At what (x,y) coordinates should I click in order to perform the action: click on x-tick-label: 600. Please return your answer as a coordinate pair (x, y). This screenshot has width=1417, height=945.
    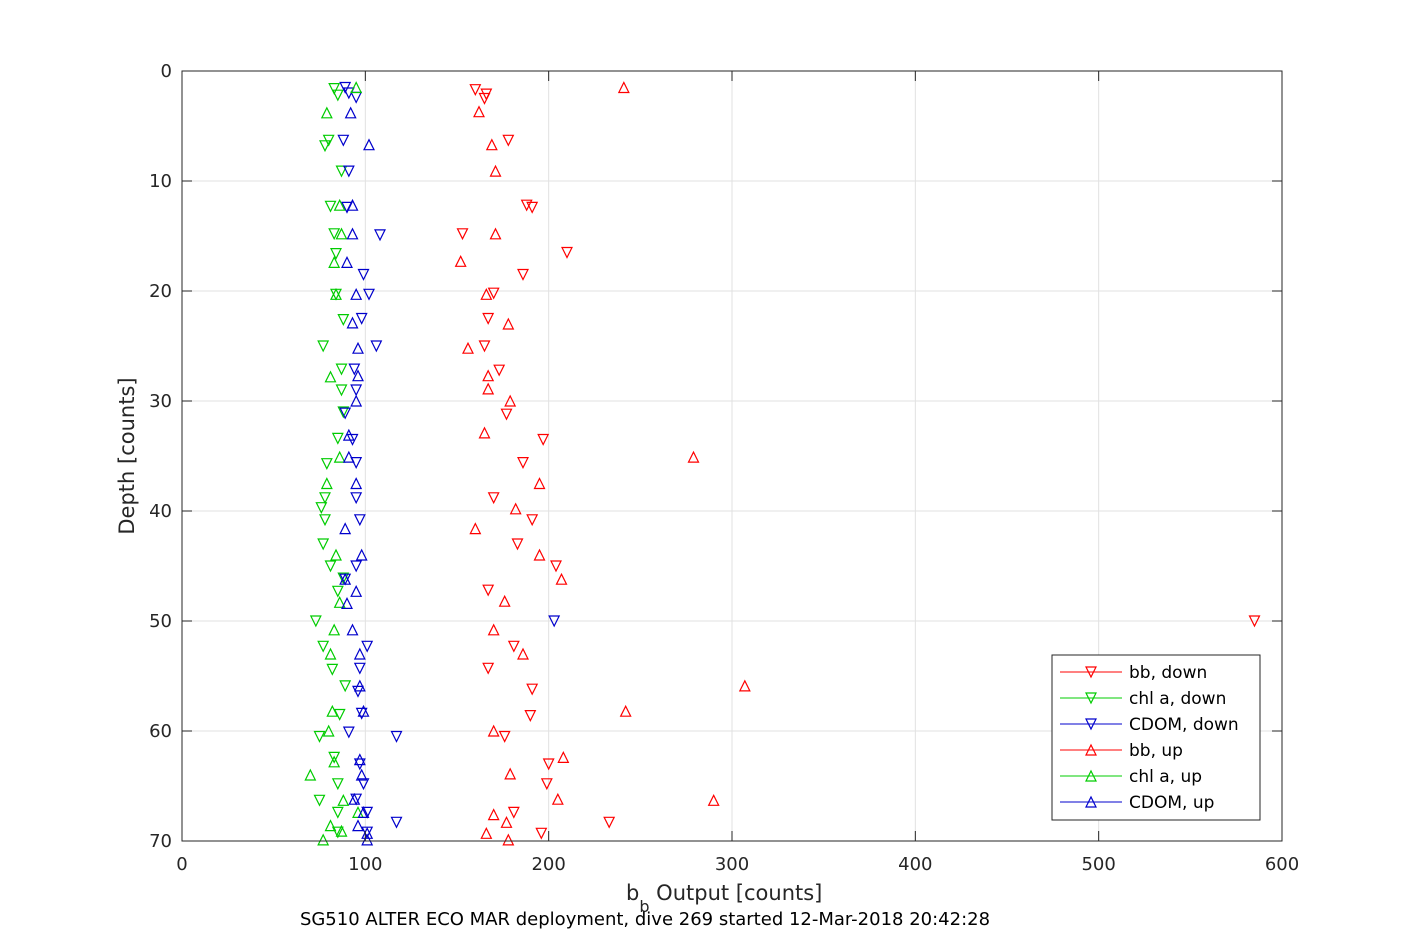
    Looking at the image, I should click on (1282, 864).